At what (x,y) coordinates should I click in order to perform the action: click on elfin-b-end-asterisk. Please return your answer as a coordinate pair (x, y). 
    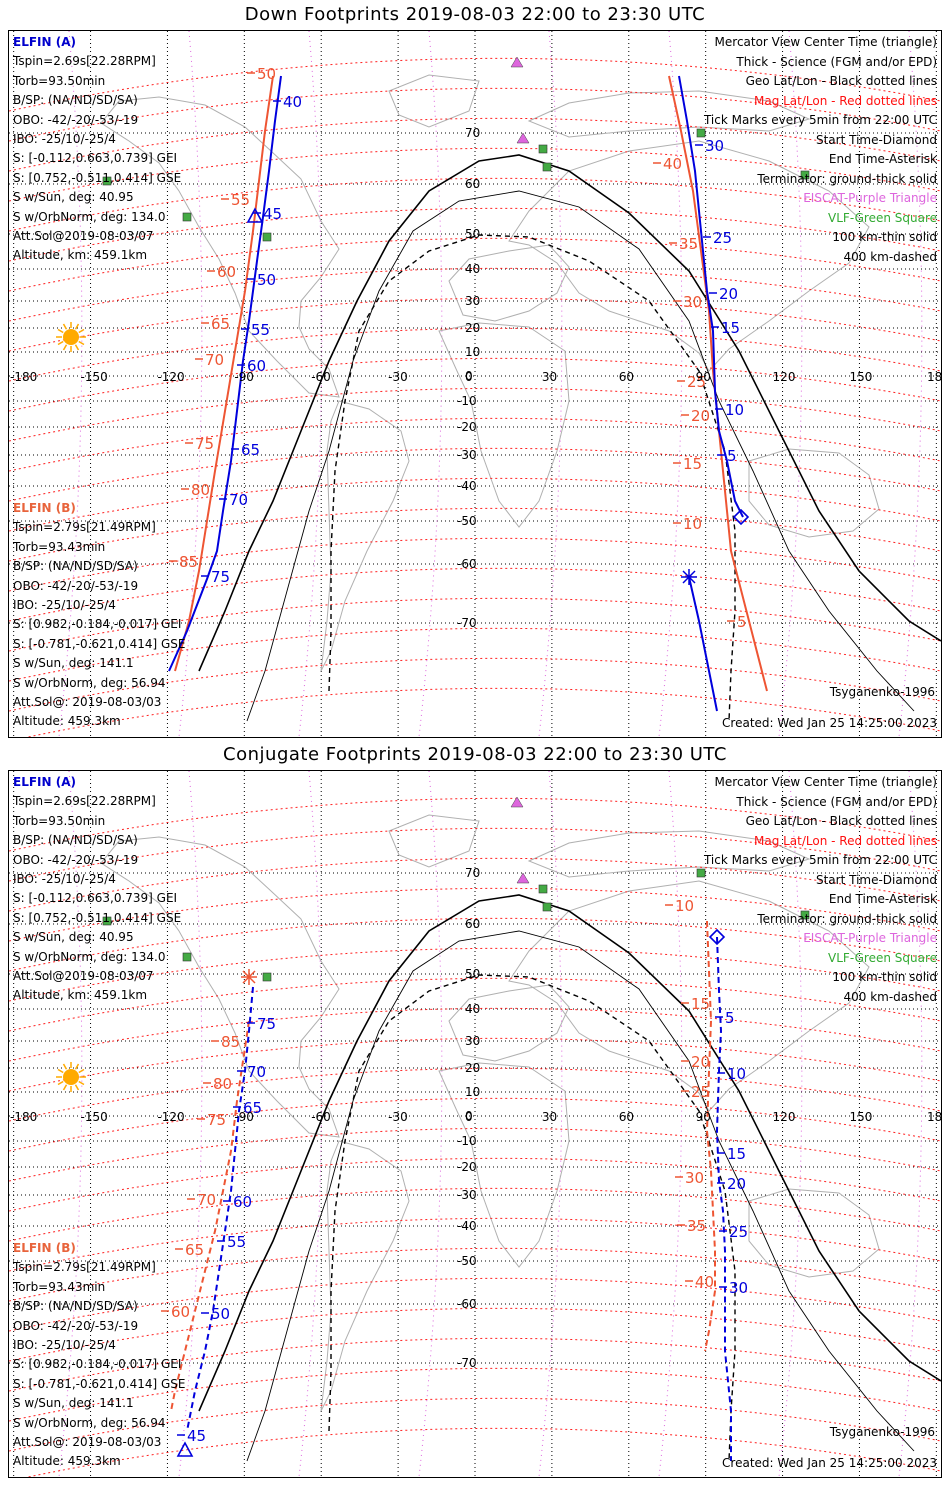
    Looking at the image, I should click on (689, 577).